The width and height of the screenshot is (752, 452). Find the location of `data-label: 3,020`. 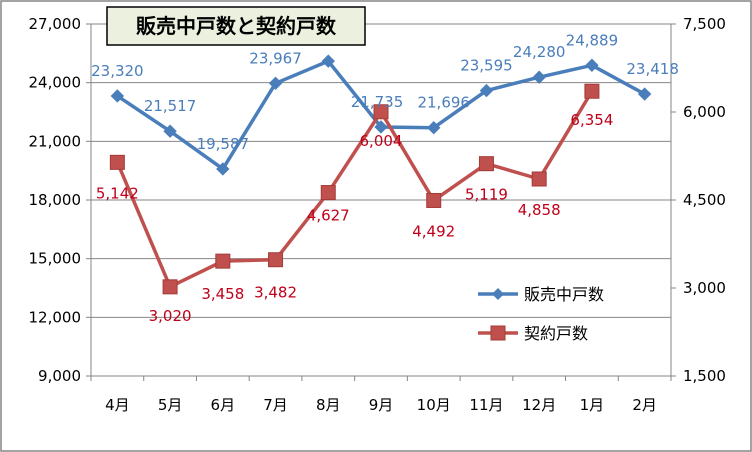

data-label: 3,020 is located at coordinates (170, 316).